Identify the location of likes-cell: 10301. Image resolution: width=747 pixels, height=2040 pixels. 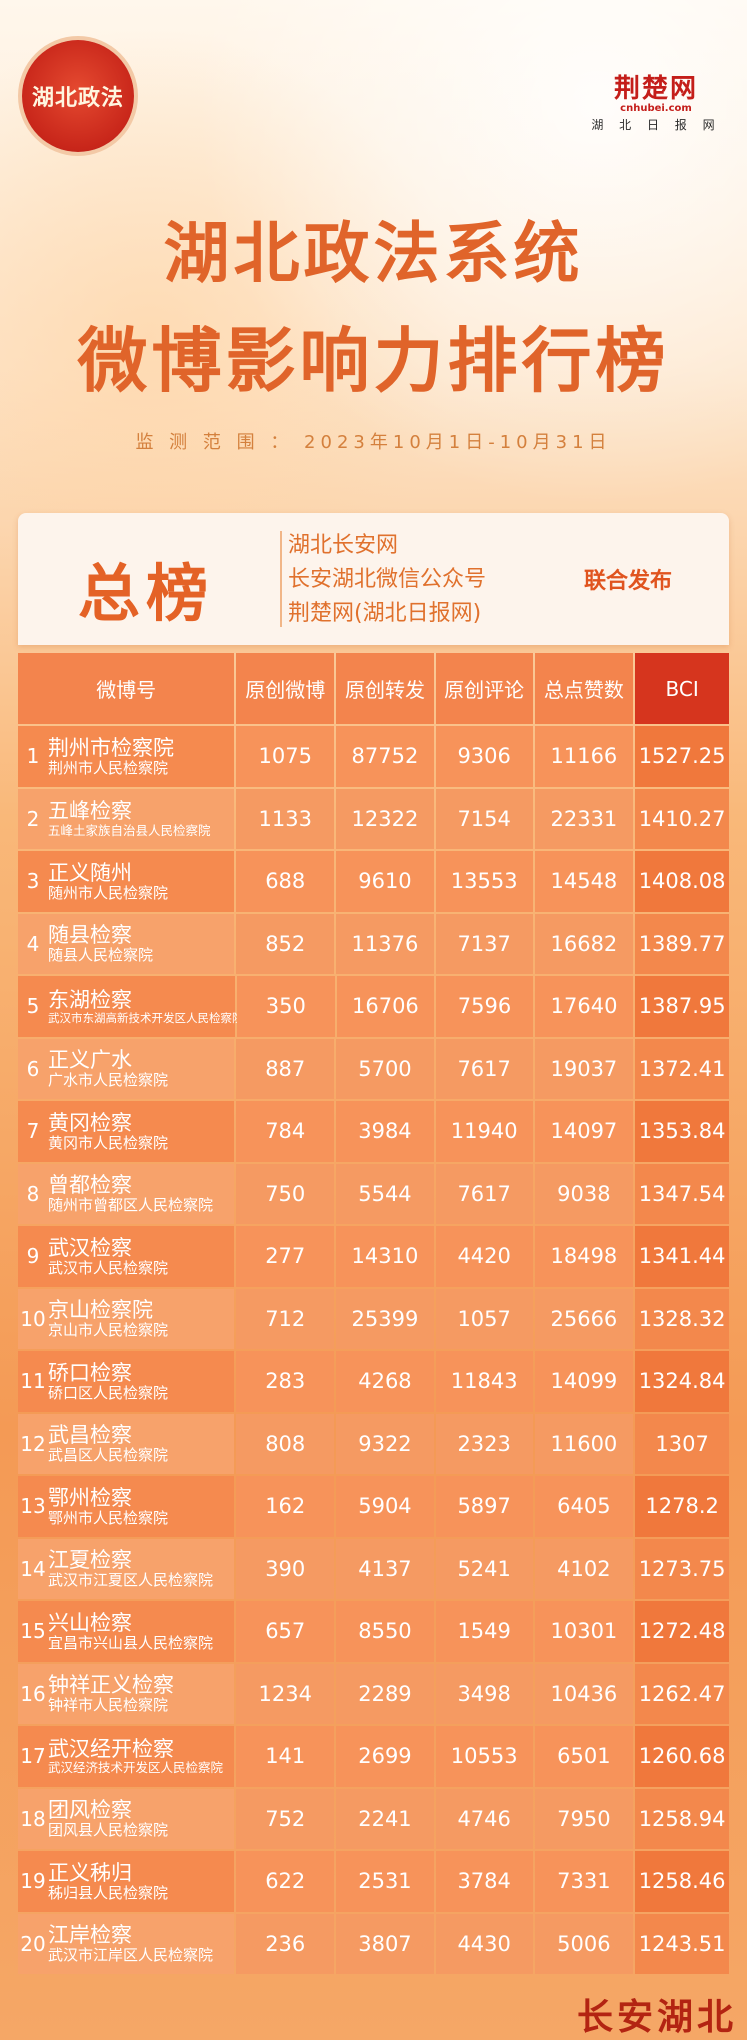
(584, 1631).